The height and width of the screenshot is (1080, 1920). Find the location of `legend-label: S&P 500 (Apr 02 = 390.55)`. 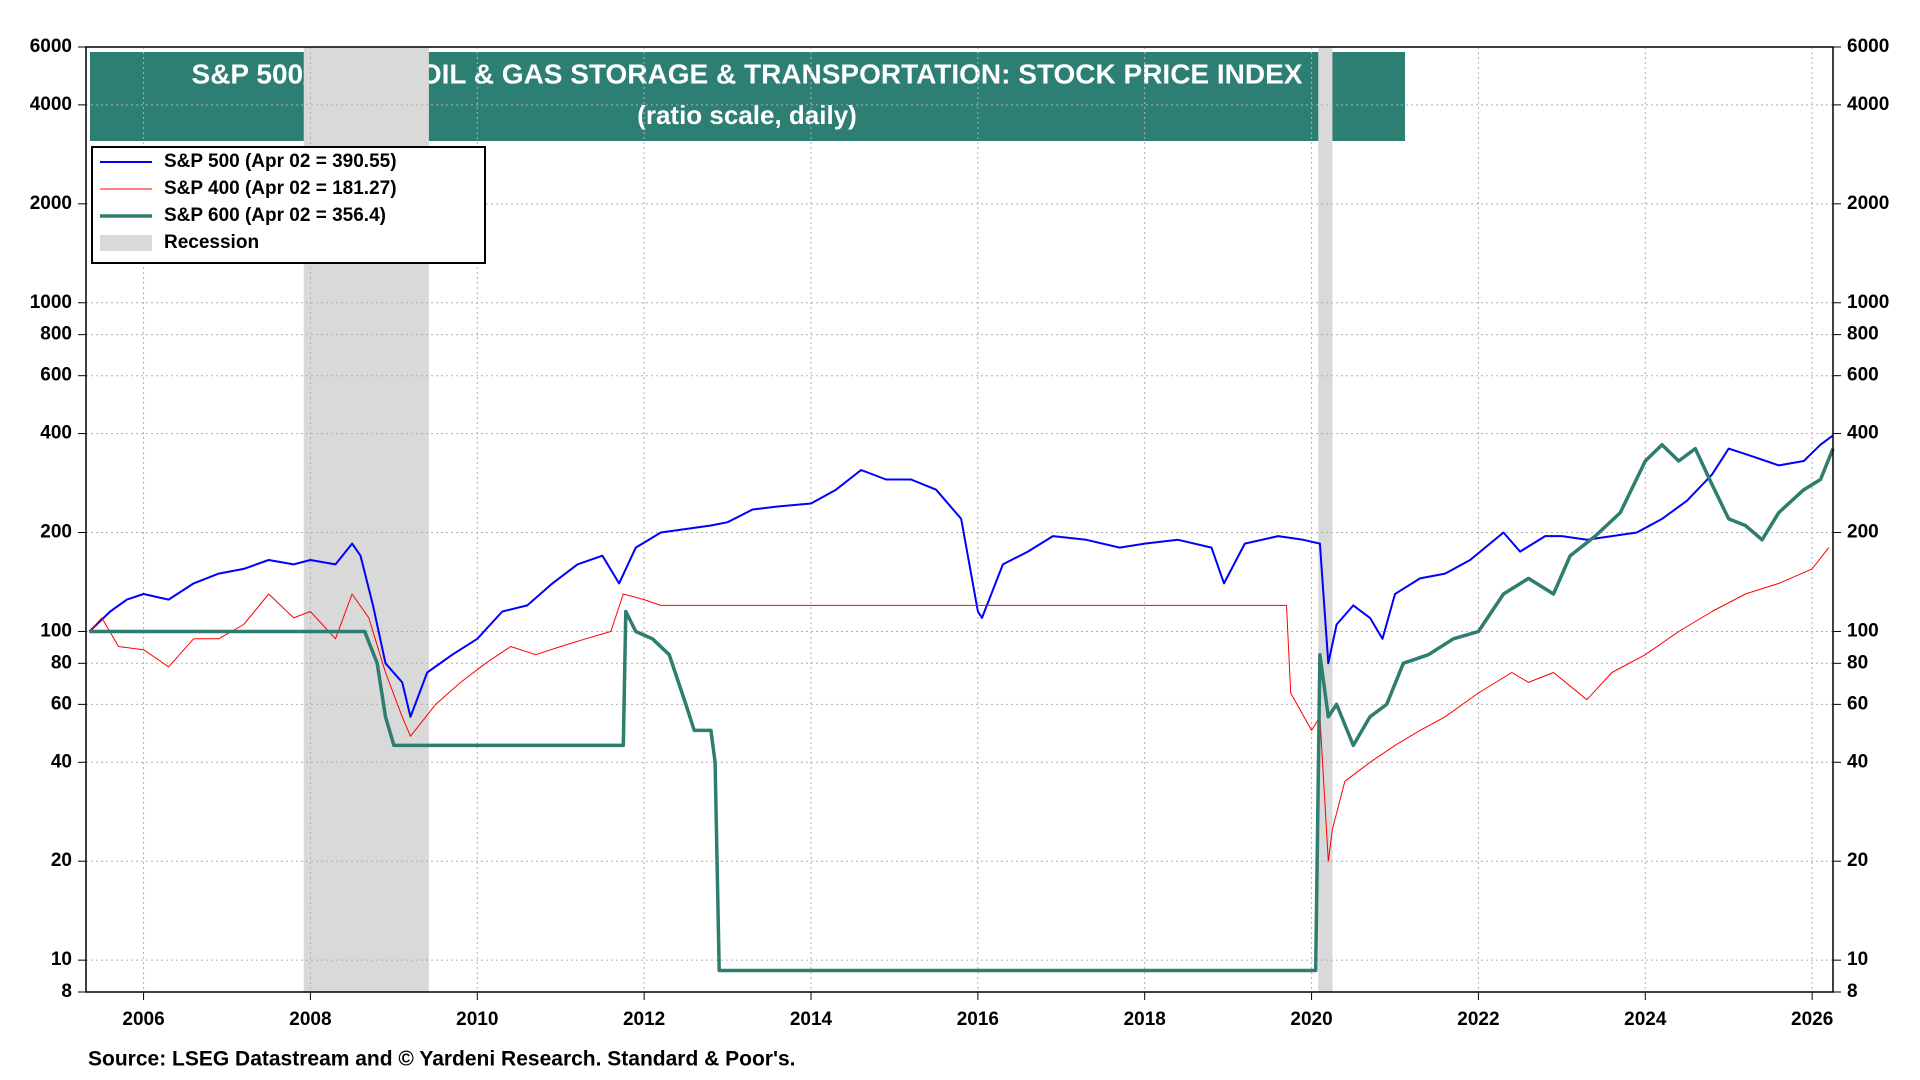

legend-label: S&P 500 (Apr 02 = 390.55) is located at coordinates (280, 161).